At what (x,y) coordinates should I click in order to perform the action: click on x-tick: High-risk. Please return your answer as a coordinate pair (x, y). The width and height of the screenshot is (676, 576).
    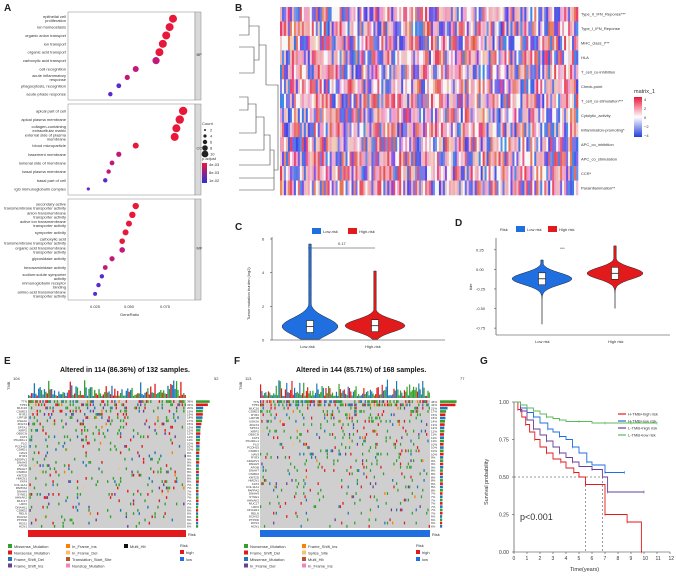
    Looking at the image, I should click on (373, 346).